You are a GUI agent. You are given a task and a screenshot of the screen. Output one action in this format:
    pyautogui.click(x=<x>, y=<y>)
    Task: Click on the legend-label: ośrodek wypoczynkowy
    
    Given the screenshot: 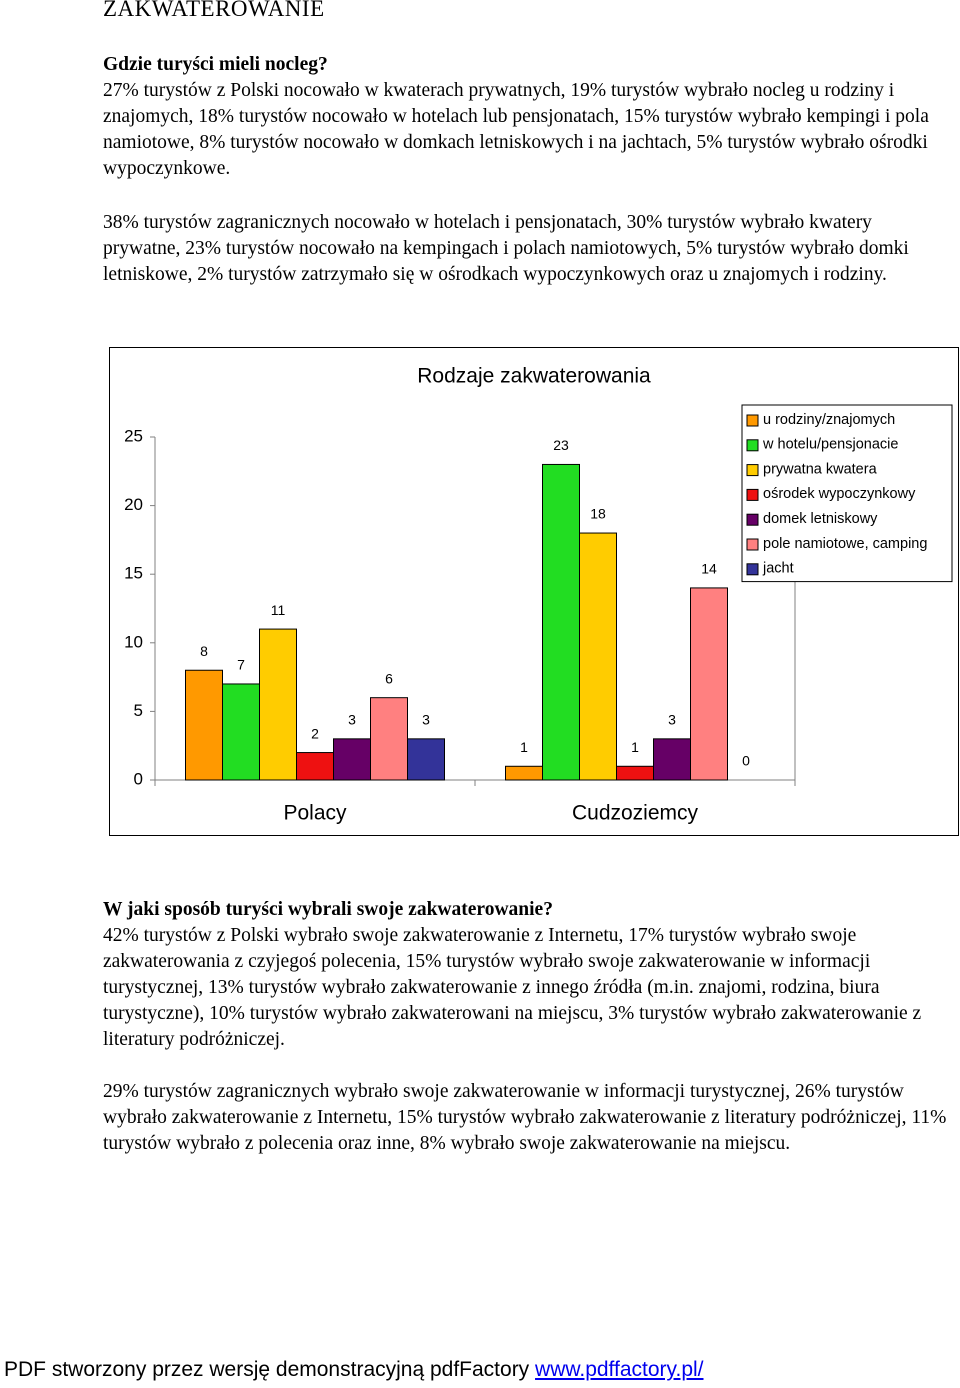 What is the action you would take?
    pyautogui.click(x=839, y=494)
    